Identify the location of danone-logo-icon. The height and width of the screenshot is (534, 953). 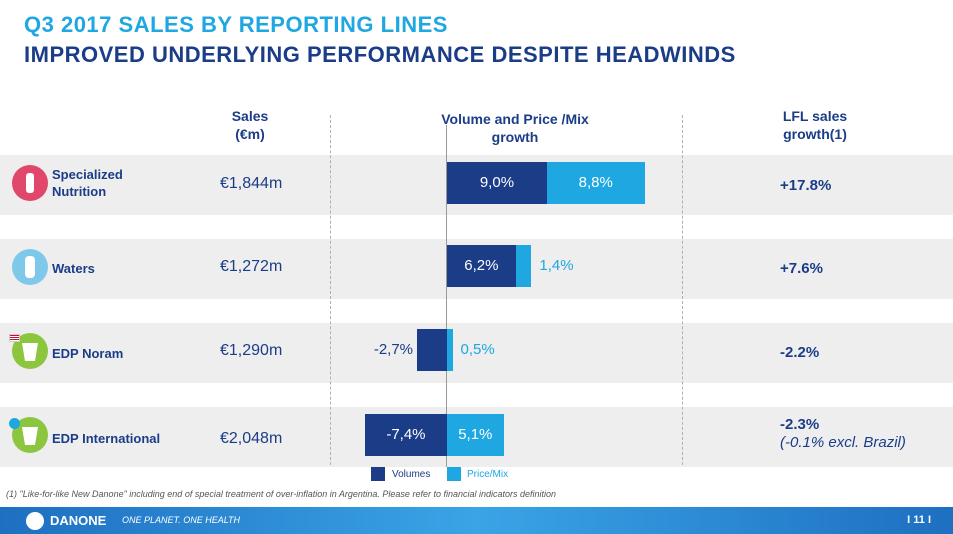
(35, 521).